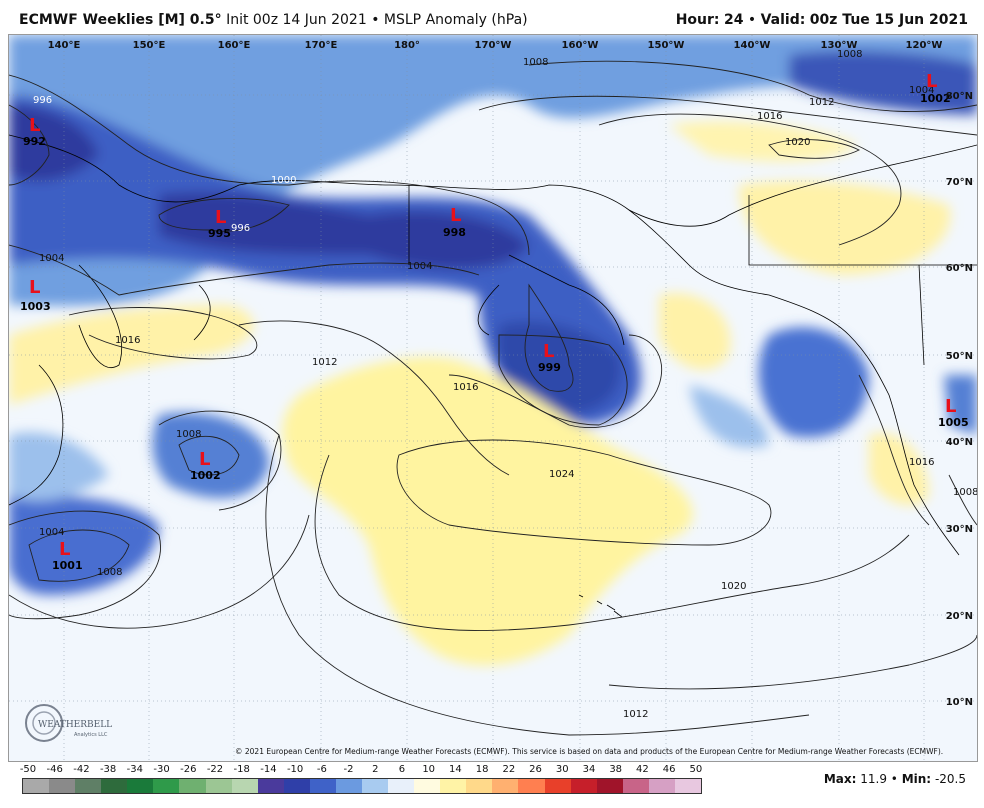  Describe the element at coordinates (783, 20) in the screenshot. I see `valid-label: Valid:` at that location.